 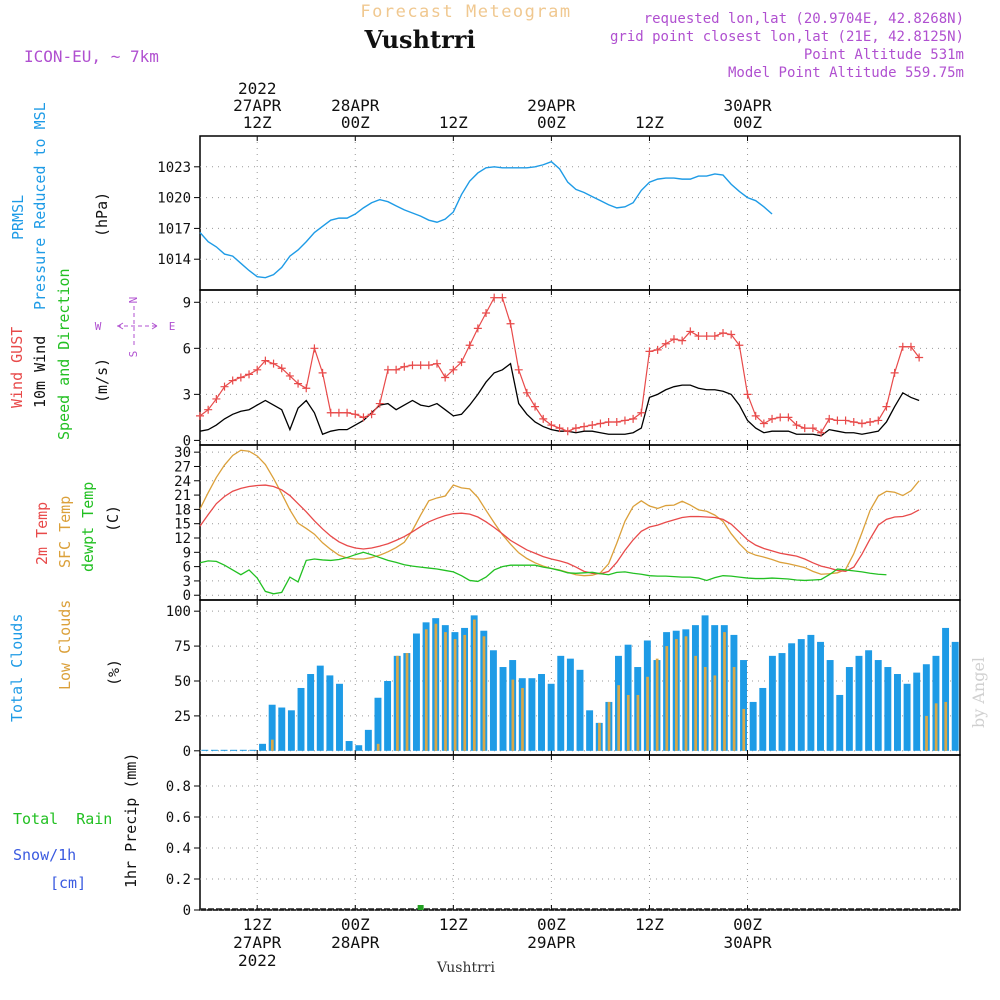 What do you see at coordinates (17, 668) in the screenshot?
I see `label-total-clouds: Total Clouds` at bounding box center [17, 668].